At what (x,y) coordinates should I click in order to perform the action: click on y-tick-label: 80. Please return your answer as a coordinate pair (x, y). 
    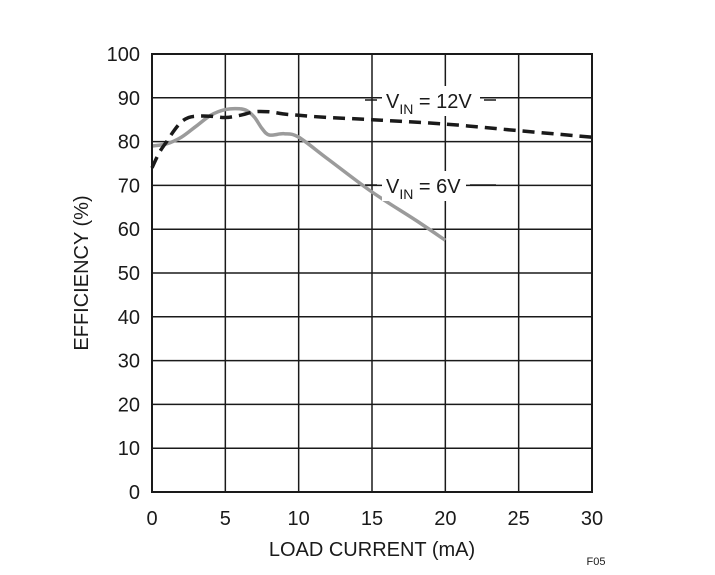
    Looking at the image, I should click on (129, 143).